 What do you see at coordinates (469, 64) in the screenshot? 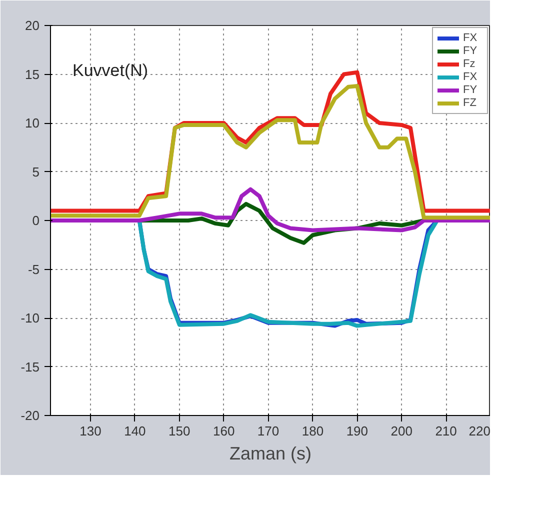
I see `legend-label: Fz` at bounding box center [469, 64].